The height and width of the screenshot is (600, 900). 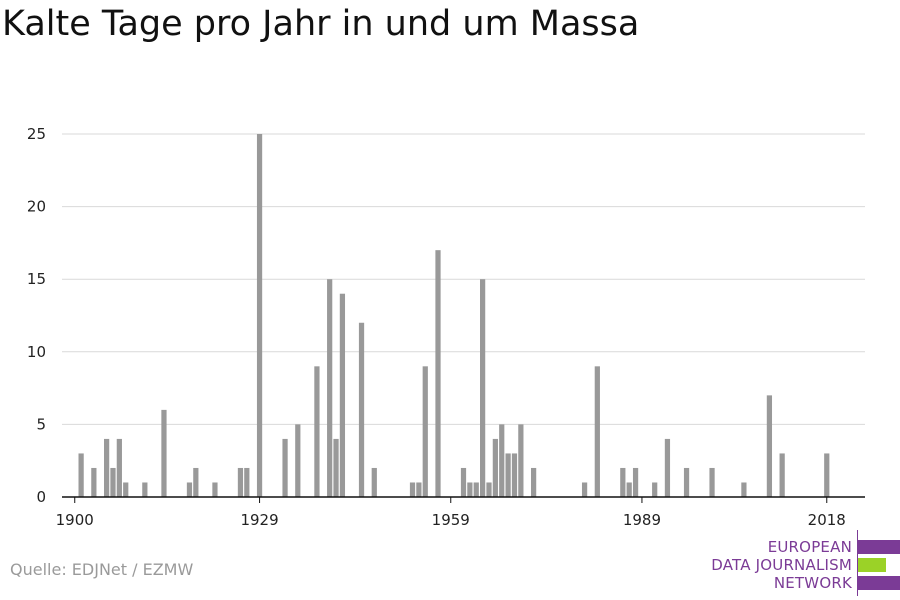 I want to click on logo-divider, so click(x=857, y=563).